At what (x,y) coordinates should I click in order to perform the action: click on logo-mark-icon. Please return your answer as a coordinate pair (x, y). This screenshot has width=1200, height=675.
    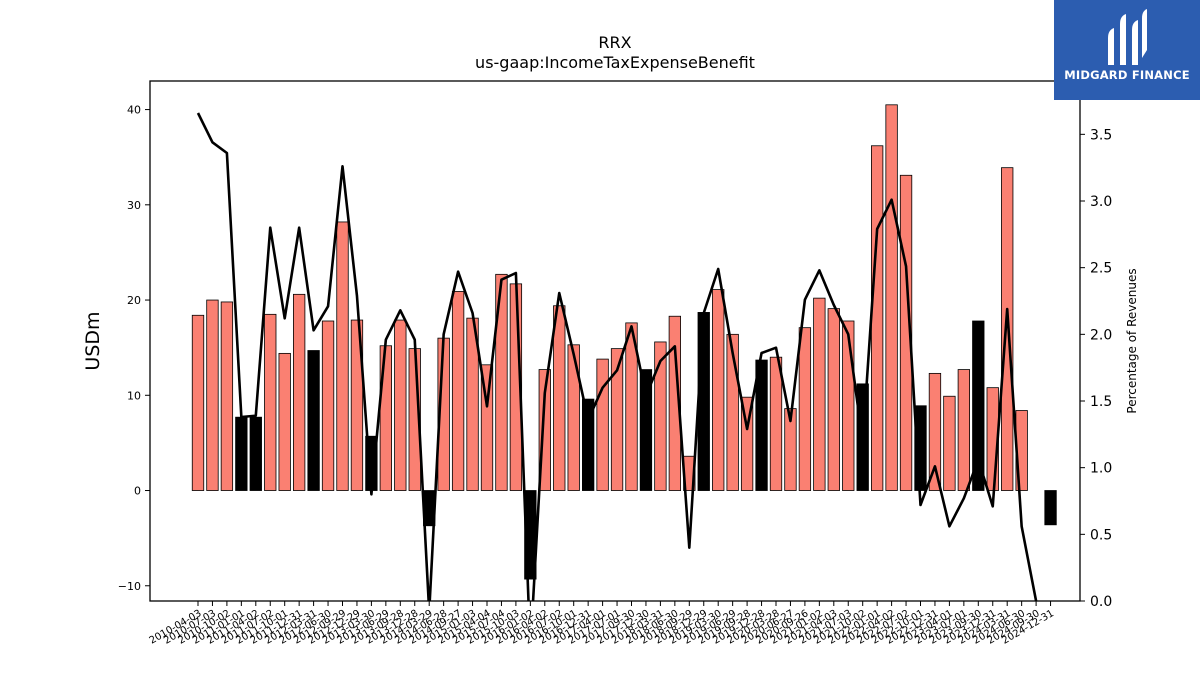
    Looking at the image, I should click on (1127, 37).